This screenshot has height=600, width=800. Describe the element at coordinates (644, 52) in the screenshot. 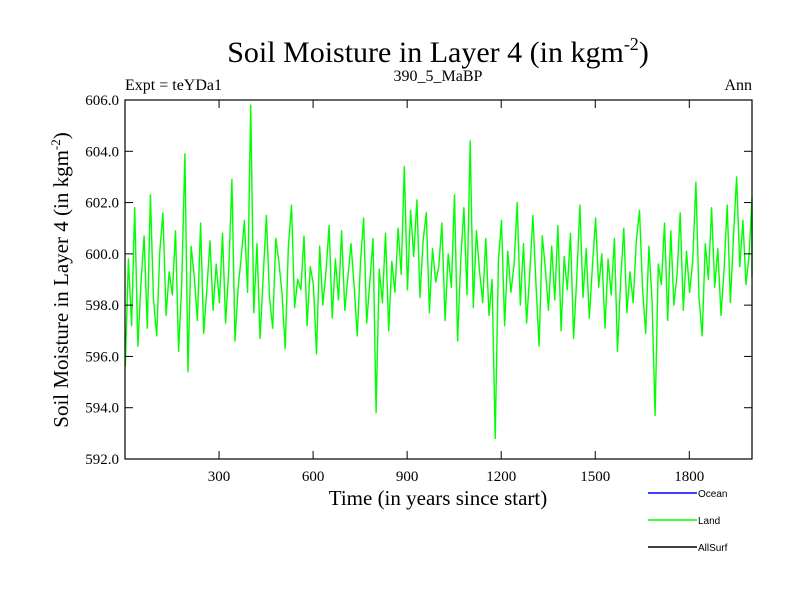

I see `chart-title-close: )` at that location.